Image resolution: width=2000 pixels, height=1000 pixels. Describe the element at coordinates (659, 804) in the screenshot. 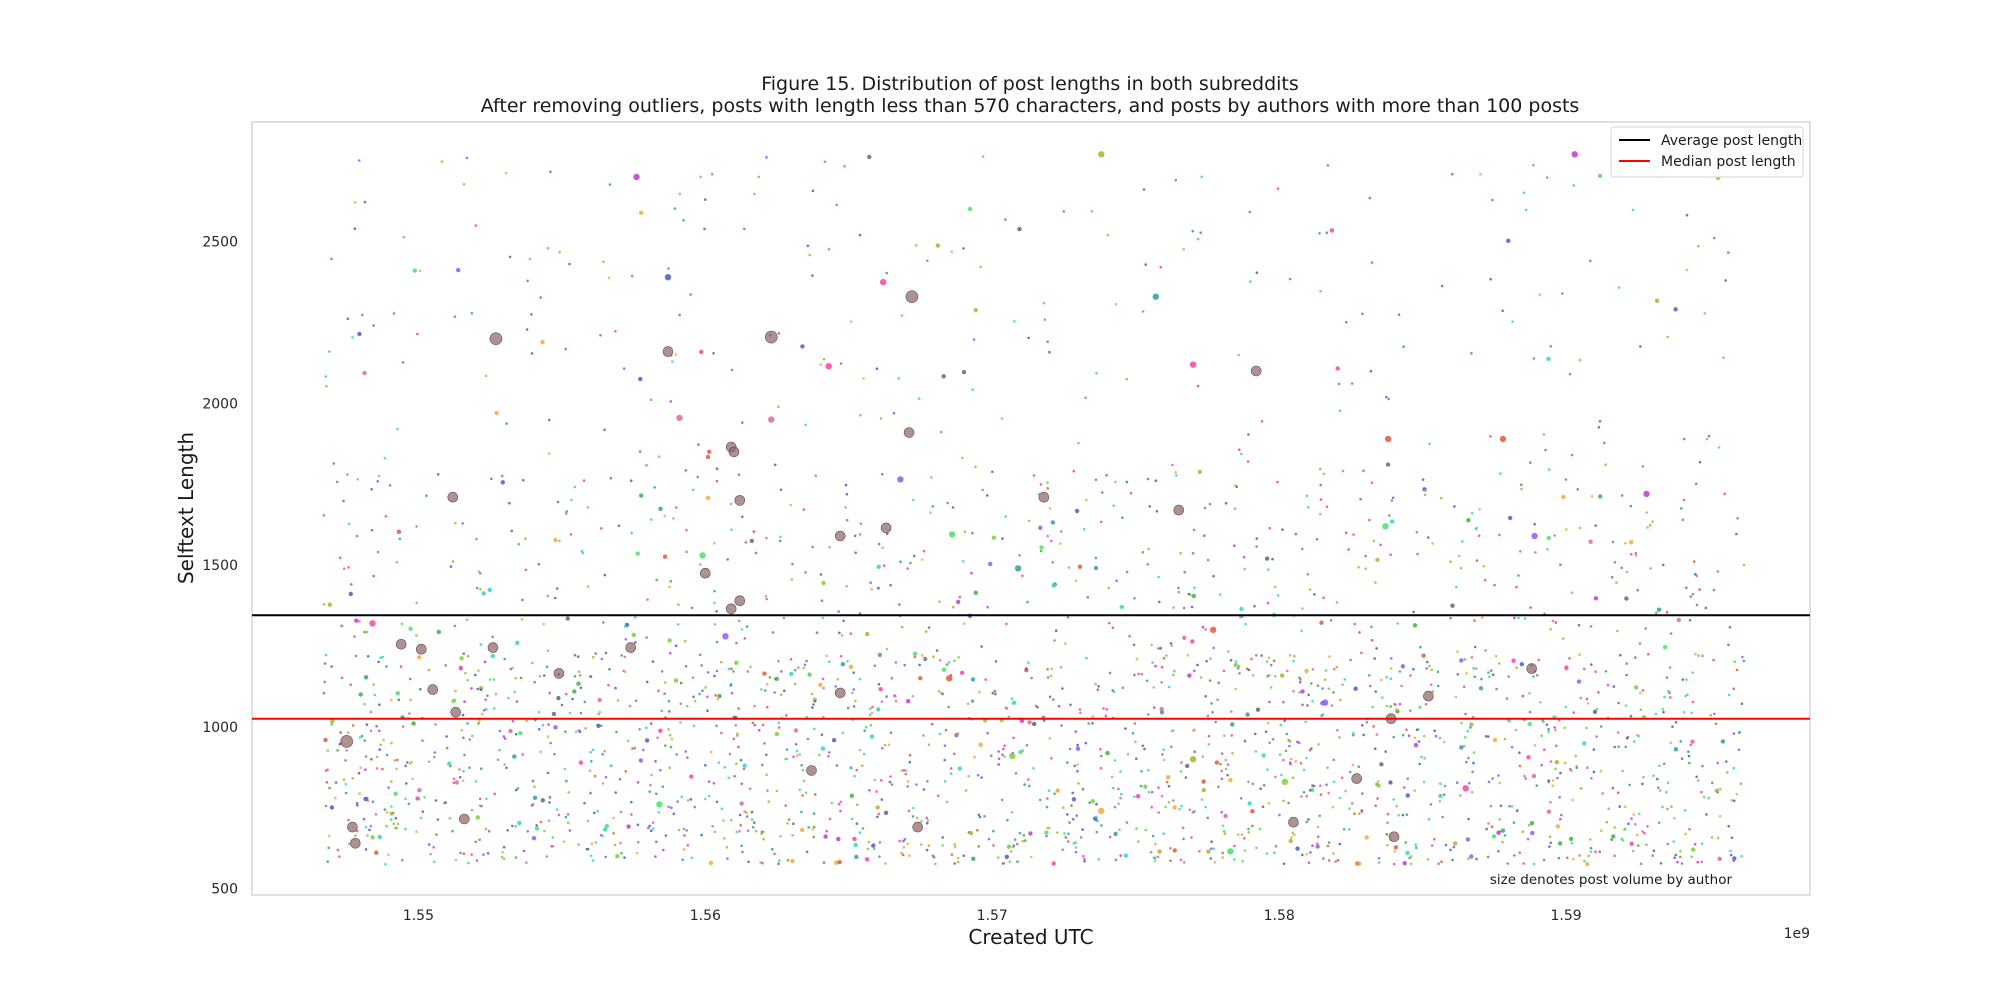

I see `scatter-point-large` at that location.